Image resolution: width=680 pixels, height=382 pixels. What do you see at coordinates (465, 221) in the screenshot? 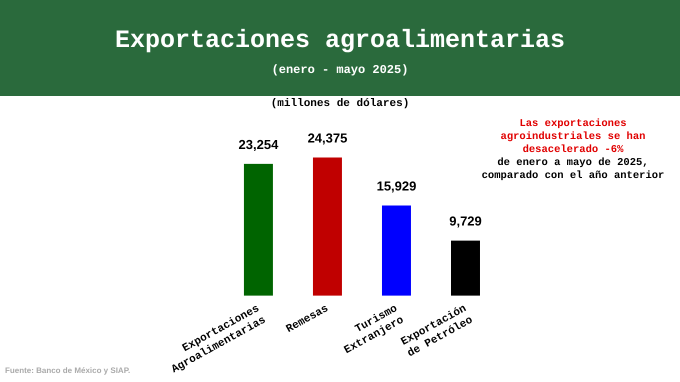
I see `data-label: 9,729` at bounding box center [465, 221].